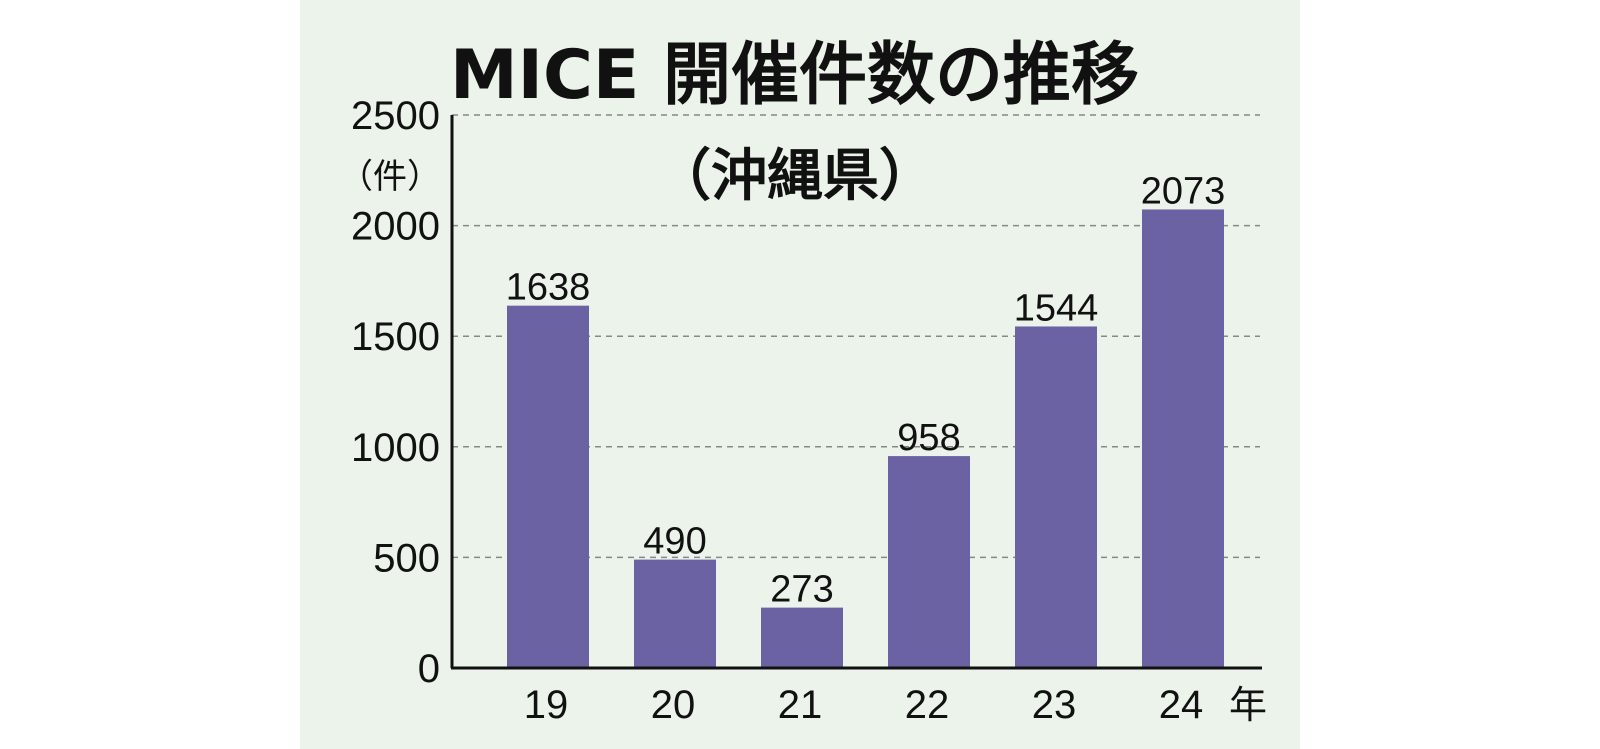 This screenshot has height=749, width=1600. Describe the element at coordinates (864, 705) in the screenshot. I see `x-tick-labels: 19 20 21 22 23 24` at that location.